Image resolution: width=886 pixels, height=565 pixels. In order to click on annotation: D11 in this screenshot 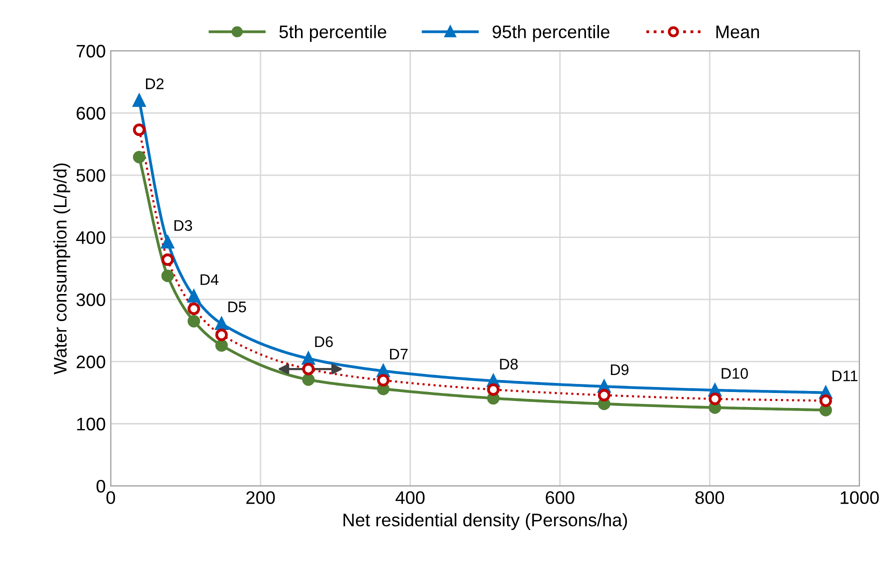, I will do `click(845, 376)`.